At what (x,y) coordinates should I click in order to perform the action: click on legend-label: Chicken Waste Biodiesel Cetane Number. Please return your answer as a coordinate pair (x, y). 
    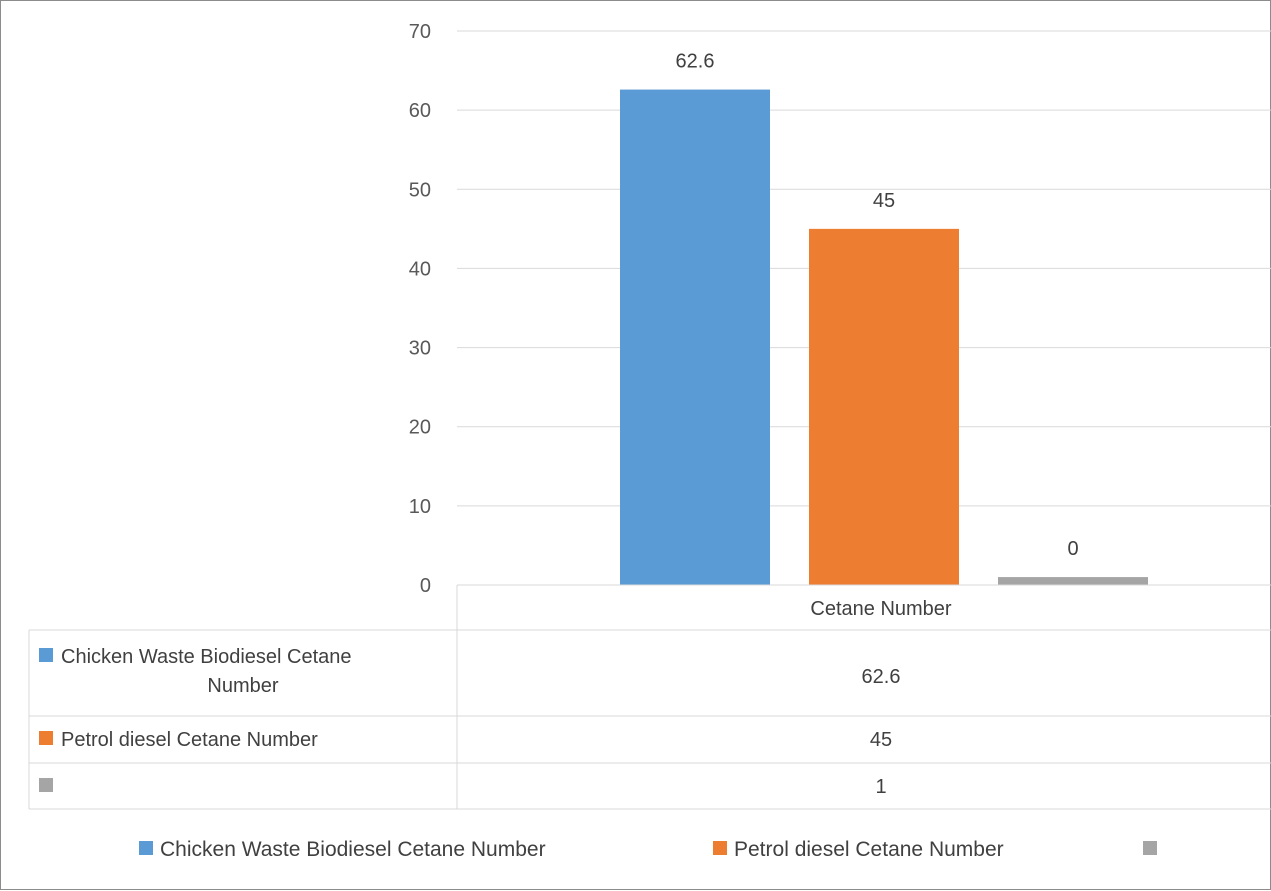
    Looking at the image, I should click on (353, 849).